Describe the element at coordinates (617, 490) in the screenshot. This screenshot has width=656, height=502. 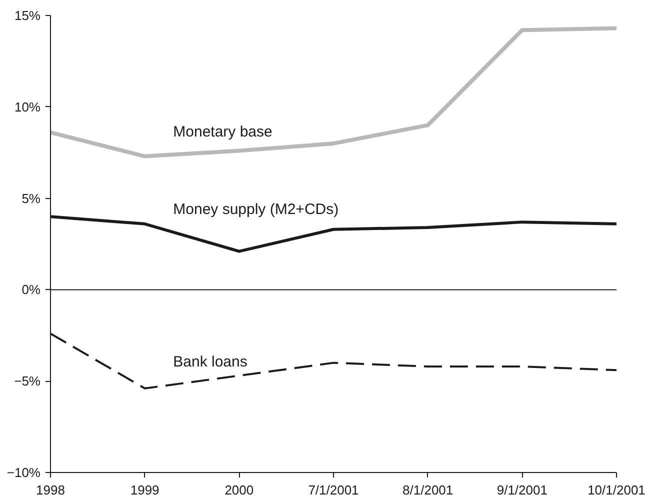
I see `x-tick-label: 10/1/2001` at that location.